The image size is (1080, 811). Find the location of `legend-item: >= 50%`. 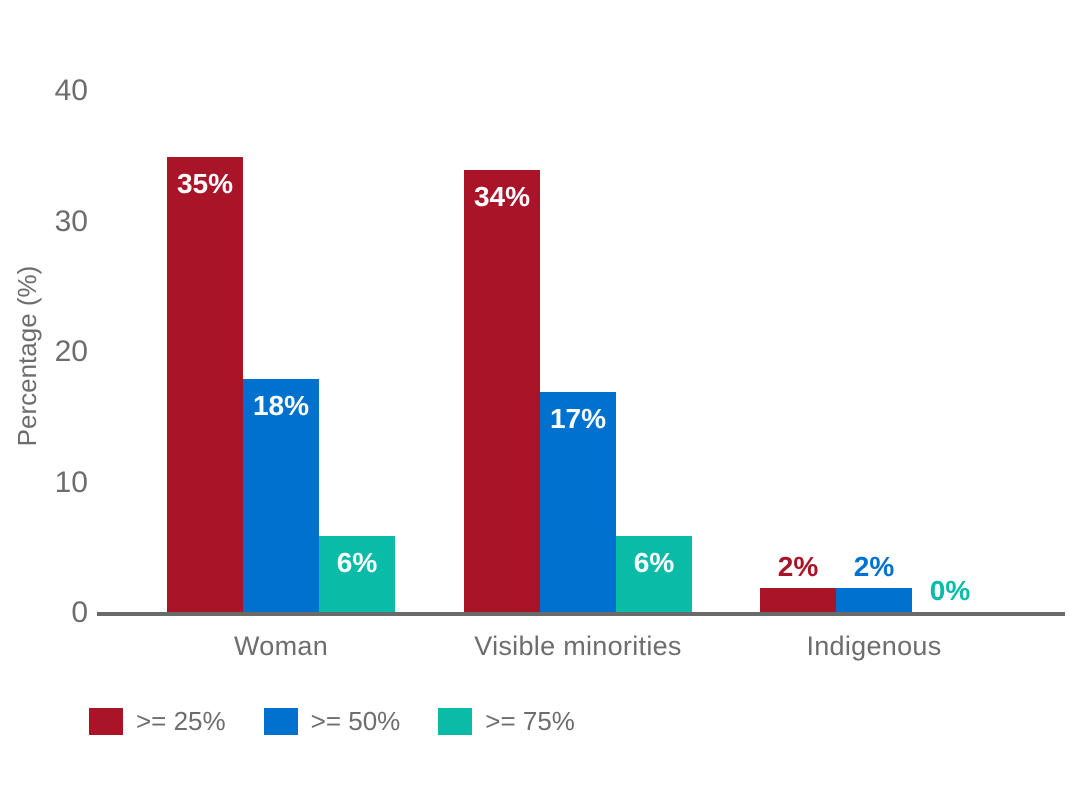

legend-item: >= 50% is located at coordinates (332, 721).